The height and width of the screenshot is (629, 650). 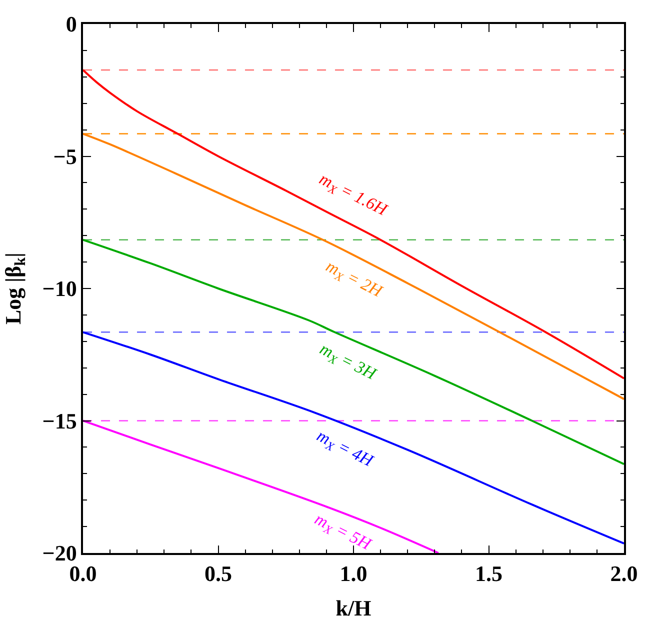 I want to click on y-tick-label: −10, so click(x=59, y=289).